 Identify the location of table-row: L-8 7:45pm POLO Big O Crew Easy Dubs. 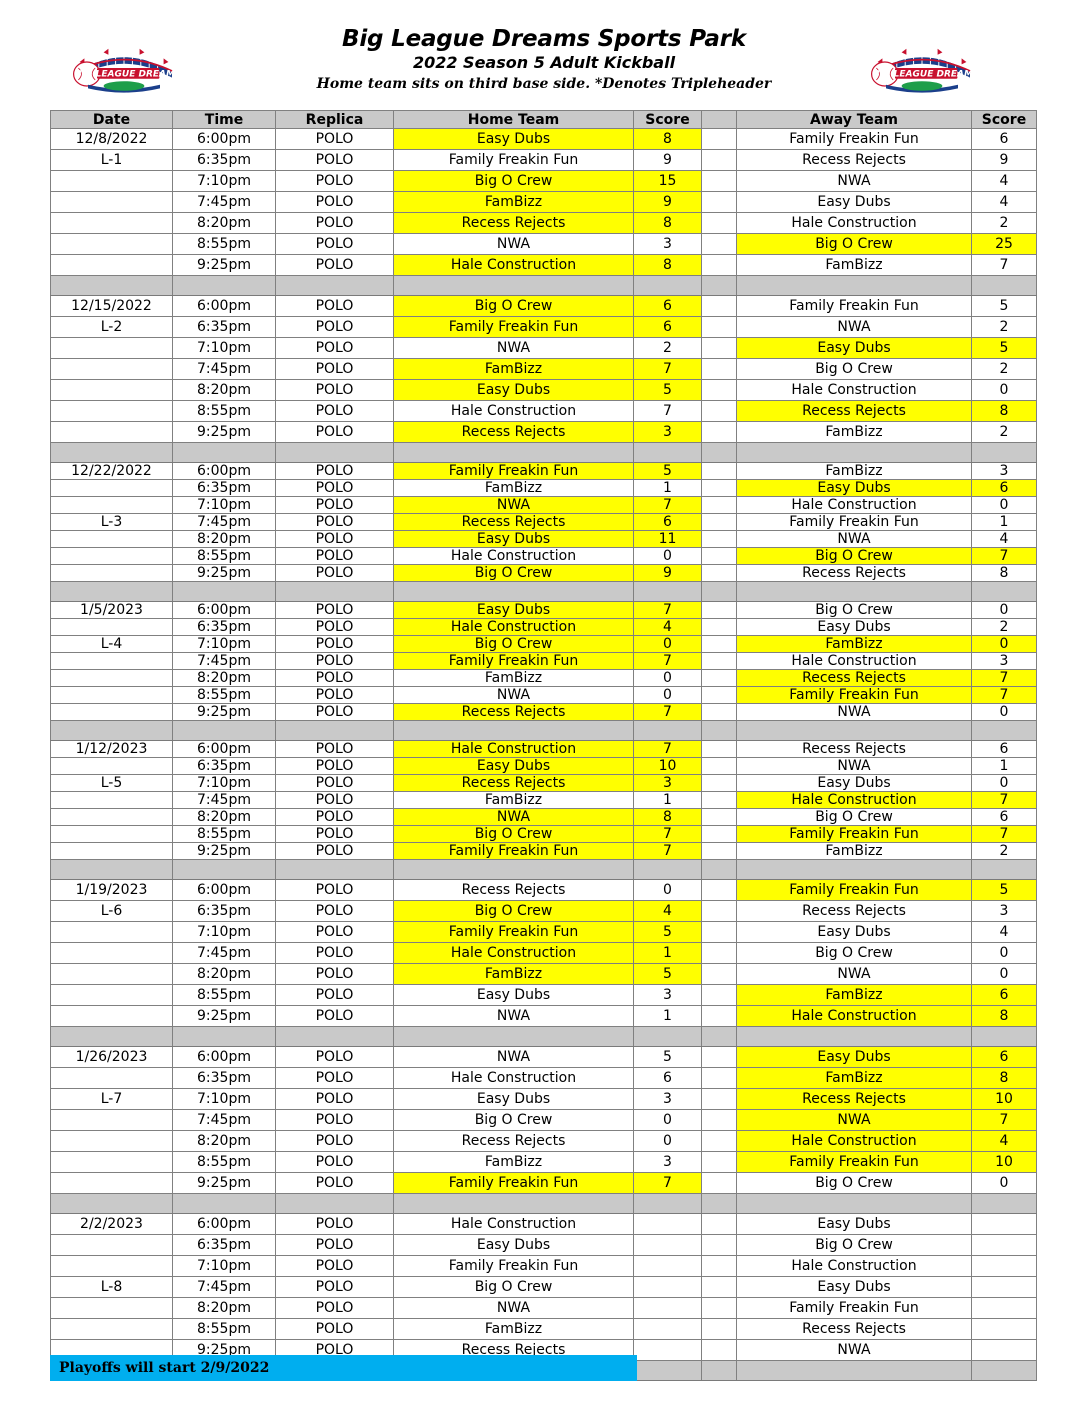
(543, 1287).